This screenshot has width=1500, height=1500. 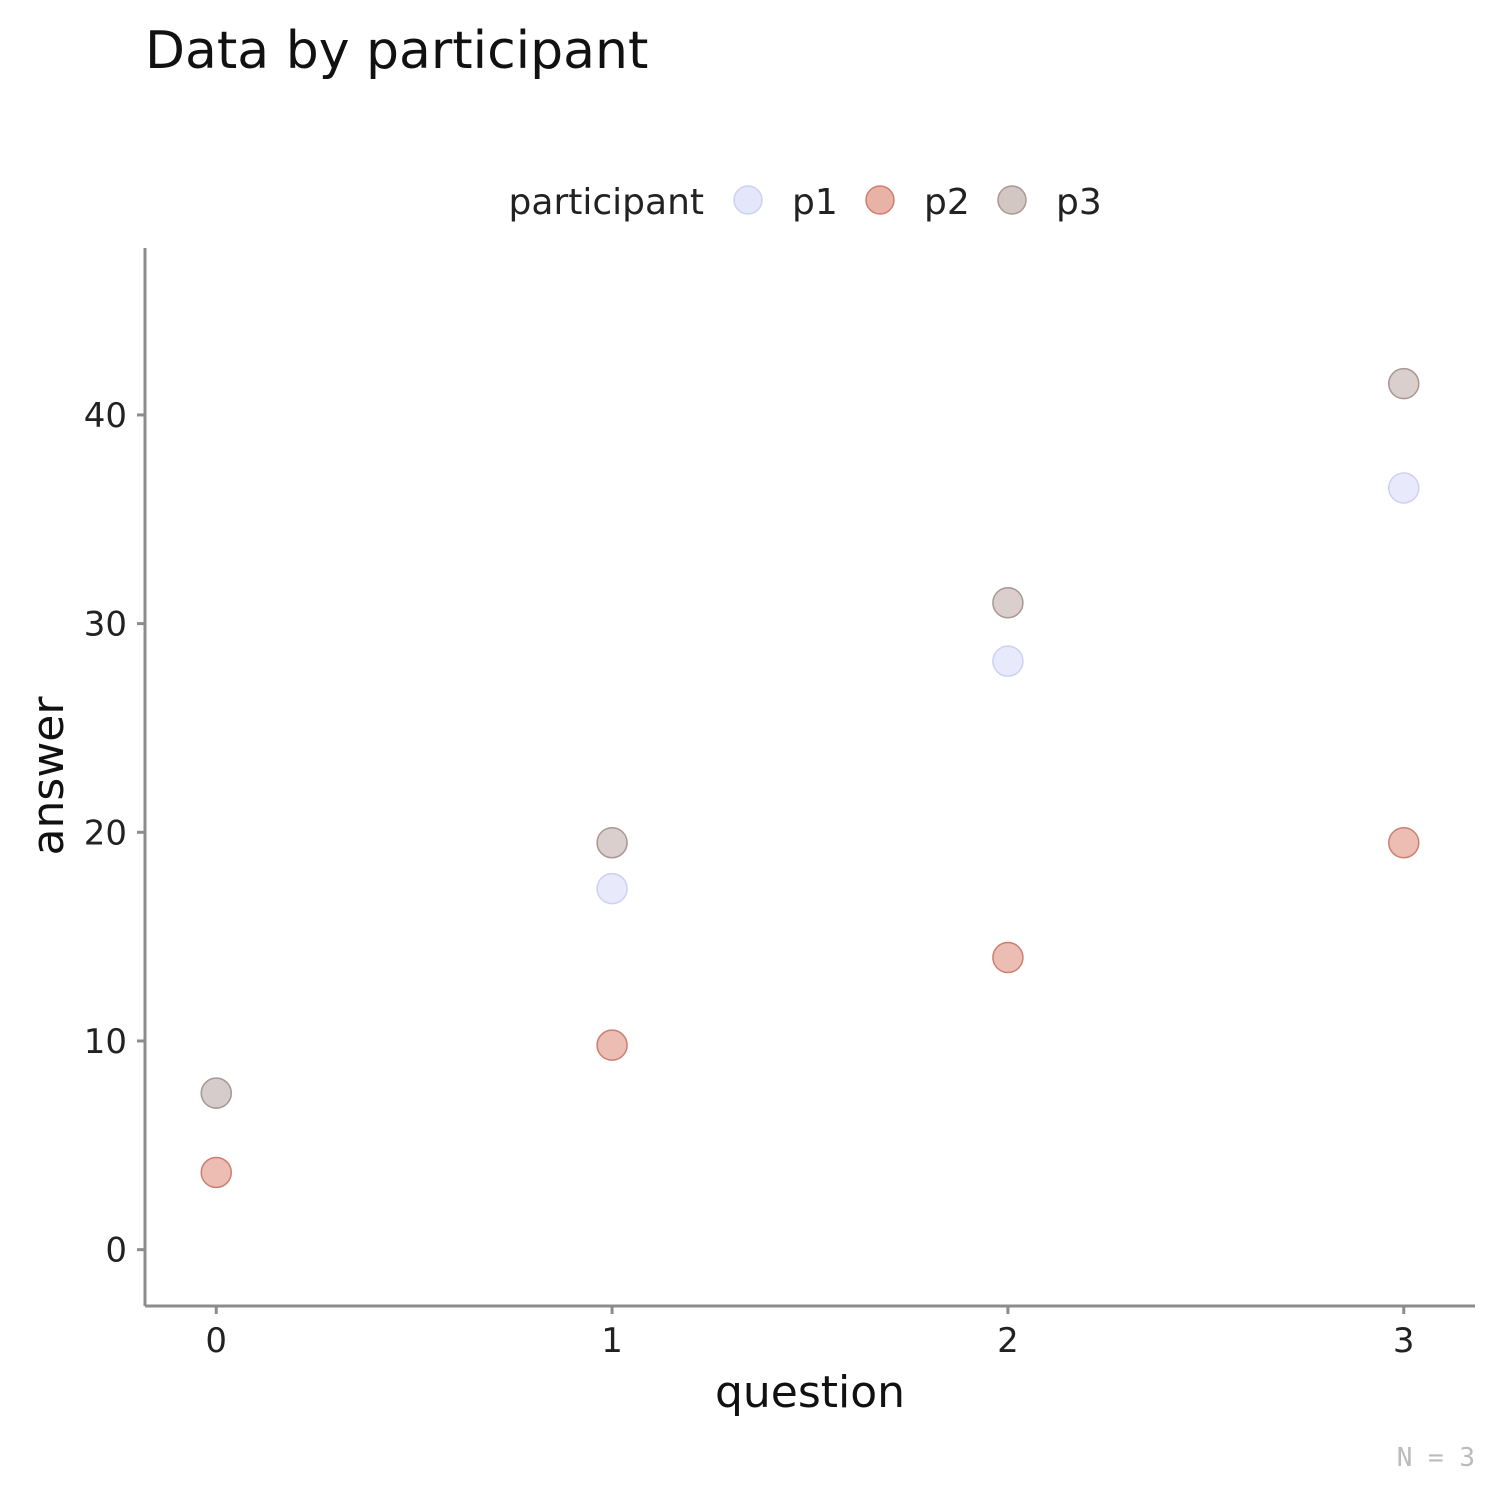 What do you see at coordinates (116, 1251) in the screenshot?
I see `y-tick-label: 0` at bounding box center [116, 1251].